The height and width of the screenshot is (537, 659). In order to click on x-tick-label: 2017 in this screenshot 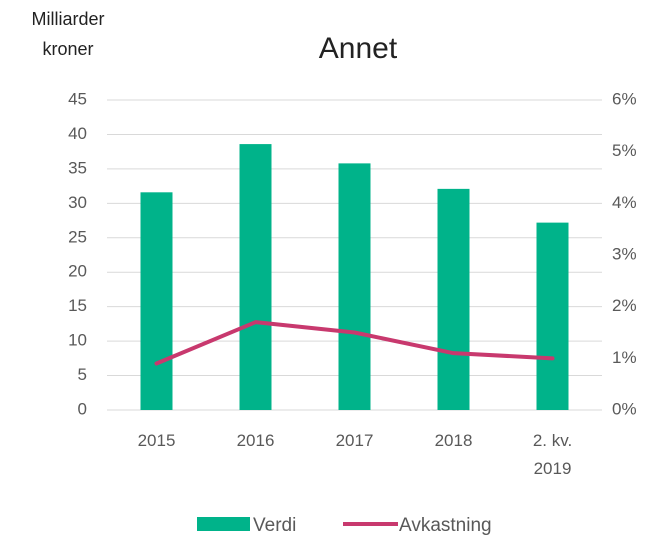, I will do `click(355, 440)`.